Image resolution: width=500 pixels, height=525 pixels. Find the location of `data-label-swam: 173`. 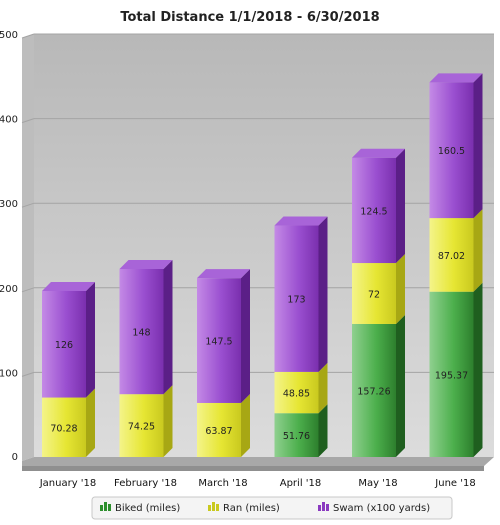

data-label-swam: 173 is located at coordinates (296, 300).